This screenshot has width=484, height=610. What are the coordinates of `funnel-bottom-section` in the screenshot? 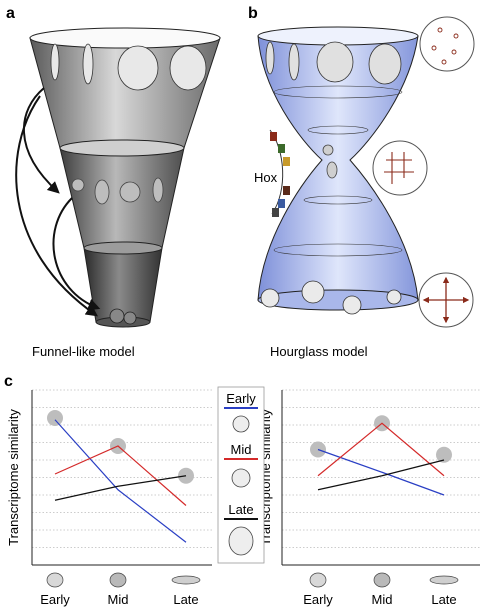 It's located at (123, 285).